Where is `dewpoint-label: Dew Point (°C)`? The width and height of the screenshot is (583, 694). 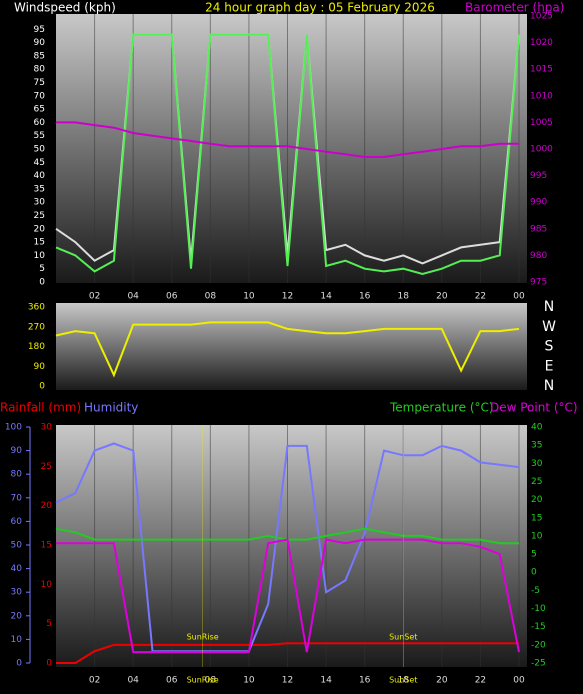
dewpoint-label: Dew Point (°C) is located at coordinates (534, 408).